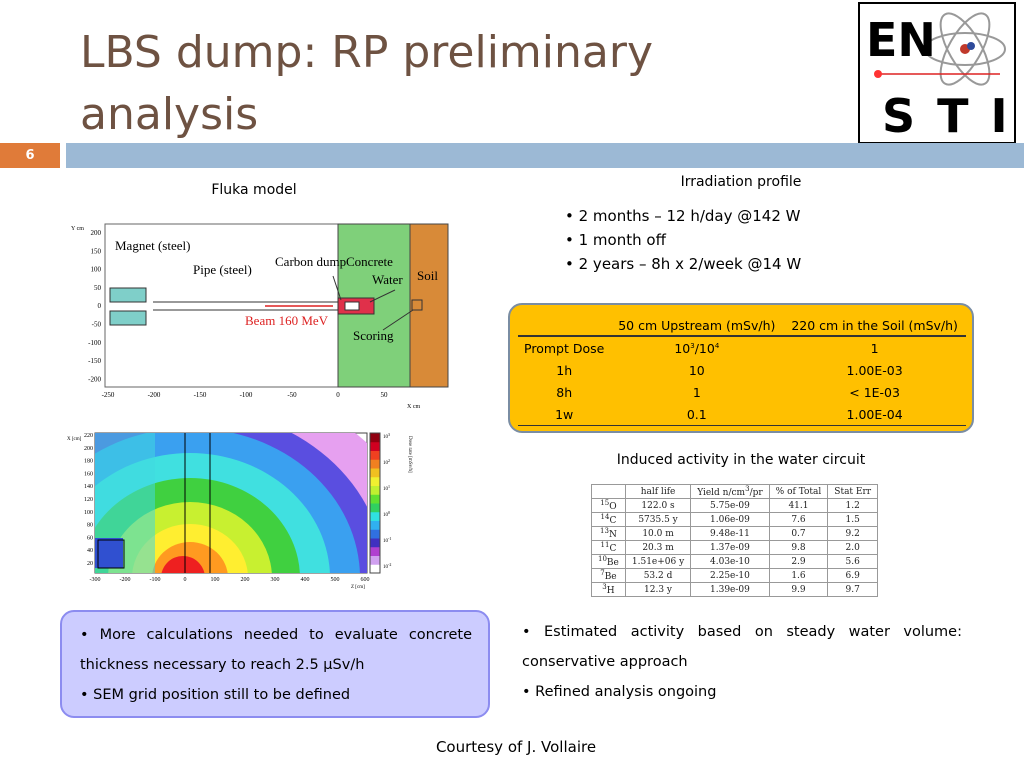 Image resolution: width=1024 pixels, height=768 pixels. Describe the element at coordinates (610, 591) in the screenshot. I see `element-symbol: H` at that location.